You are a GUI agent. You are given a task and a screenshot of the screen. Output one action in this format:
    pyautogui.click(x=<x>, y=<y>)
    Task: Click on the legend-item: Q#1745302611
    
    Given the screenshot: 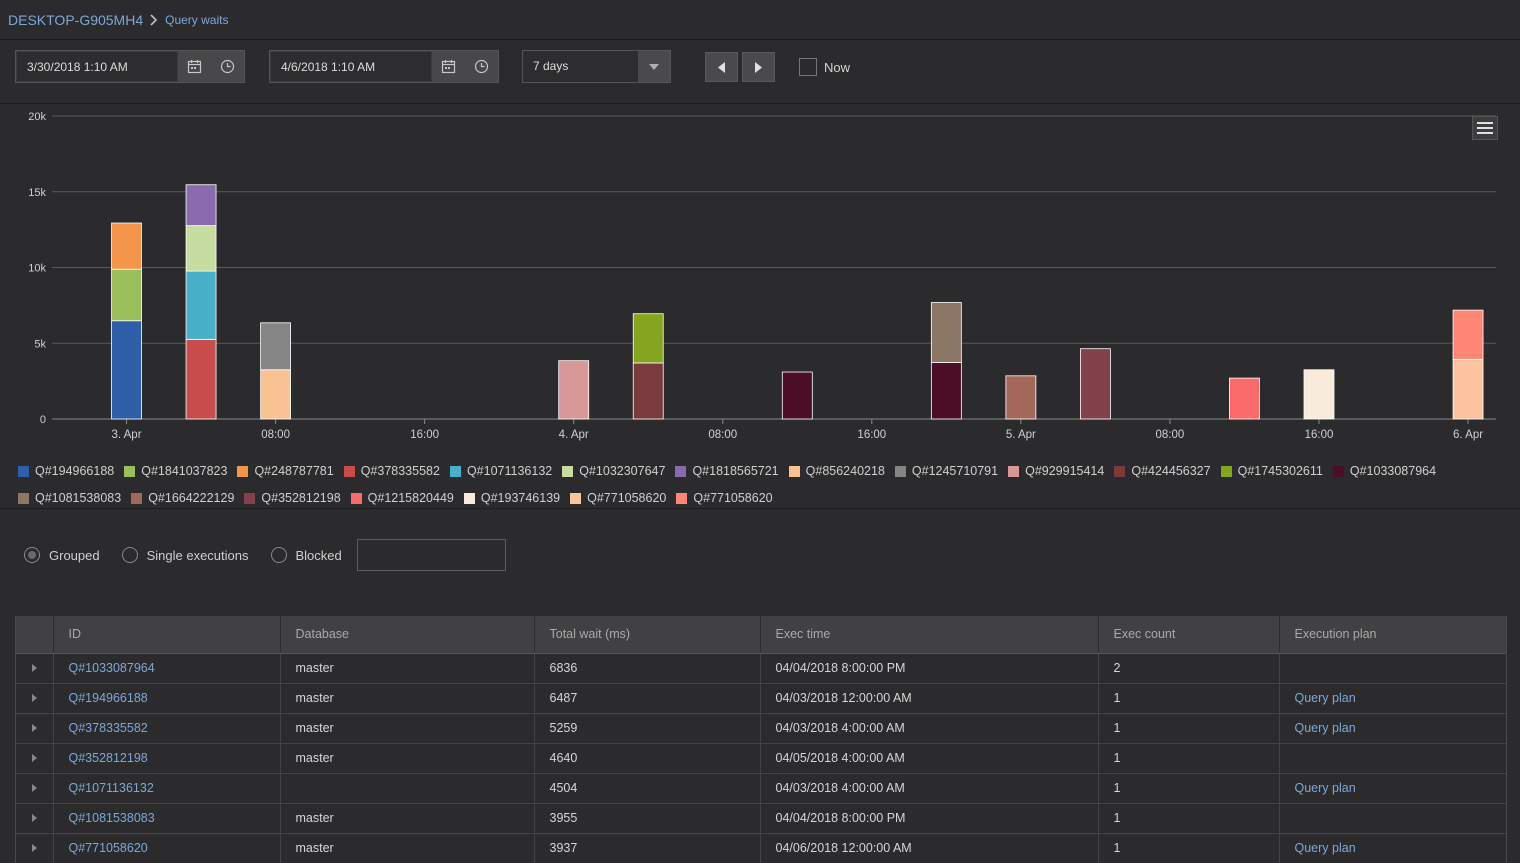 What is the action you would take?
    pyautogui.click(x=1271, y=471)
    